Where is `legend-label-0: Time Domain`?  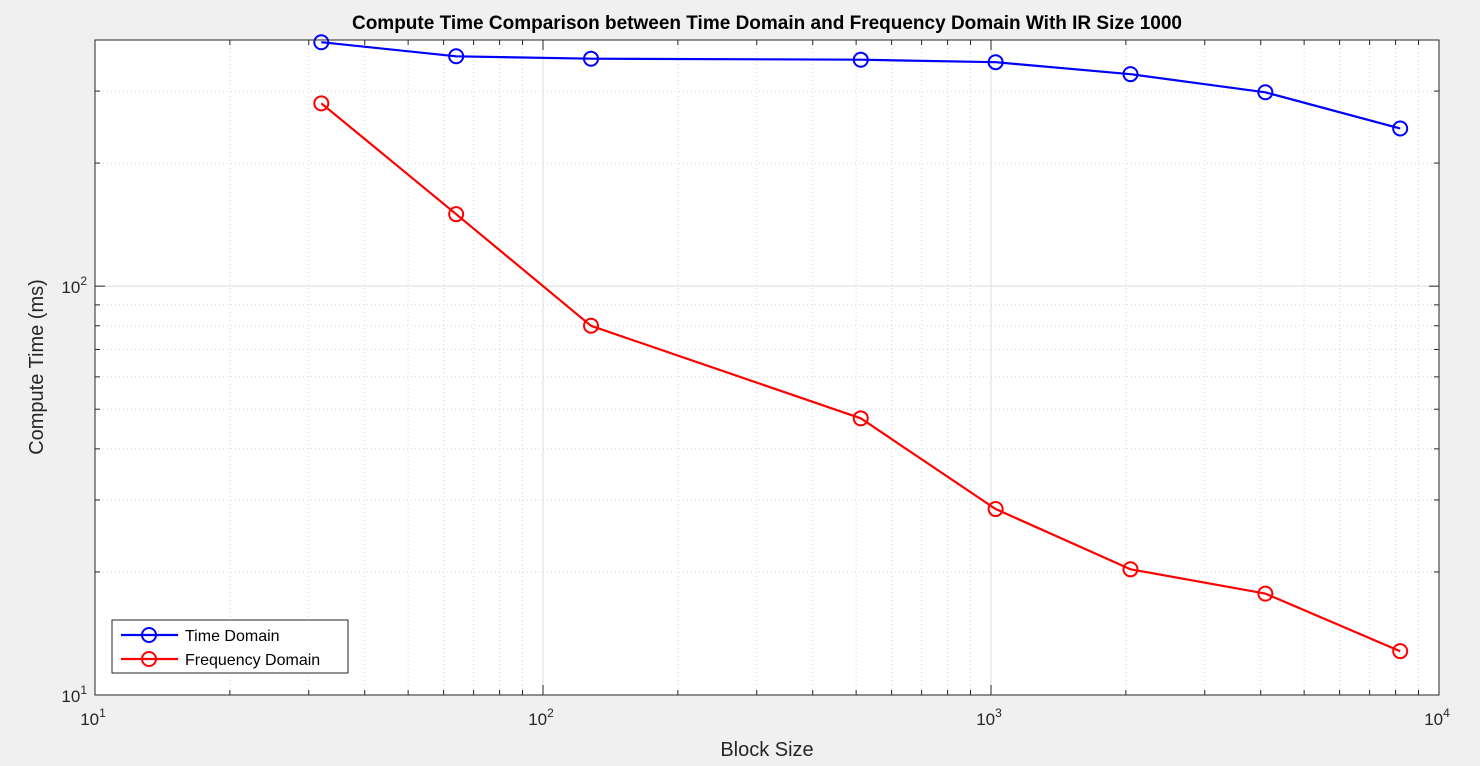 legend-label-0: Time Domain is located at coordinates (232, 636).